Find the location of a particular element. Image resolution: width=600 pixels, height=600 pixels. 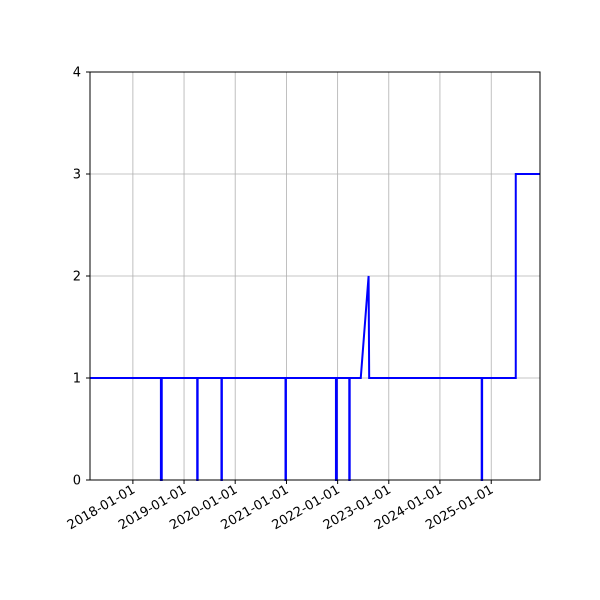

y-tick-label: 0 is located at coordinates (77, 481).